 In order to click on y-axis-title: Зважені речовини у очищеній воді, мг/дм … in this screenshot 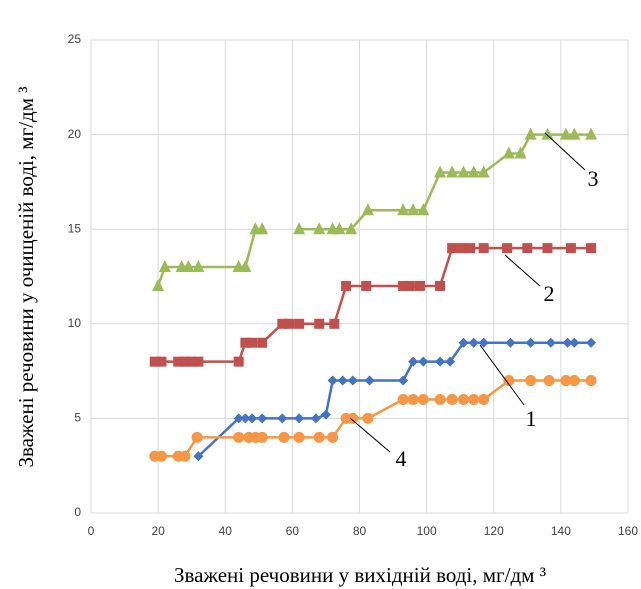, I will do `click(26, 276)`.